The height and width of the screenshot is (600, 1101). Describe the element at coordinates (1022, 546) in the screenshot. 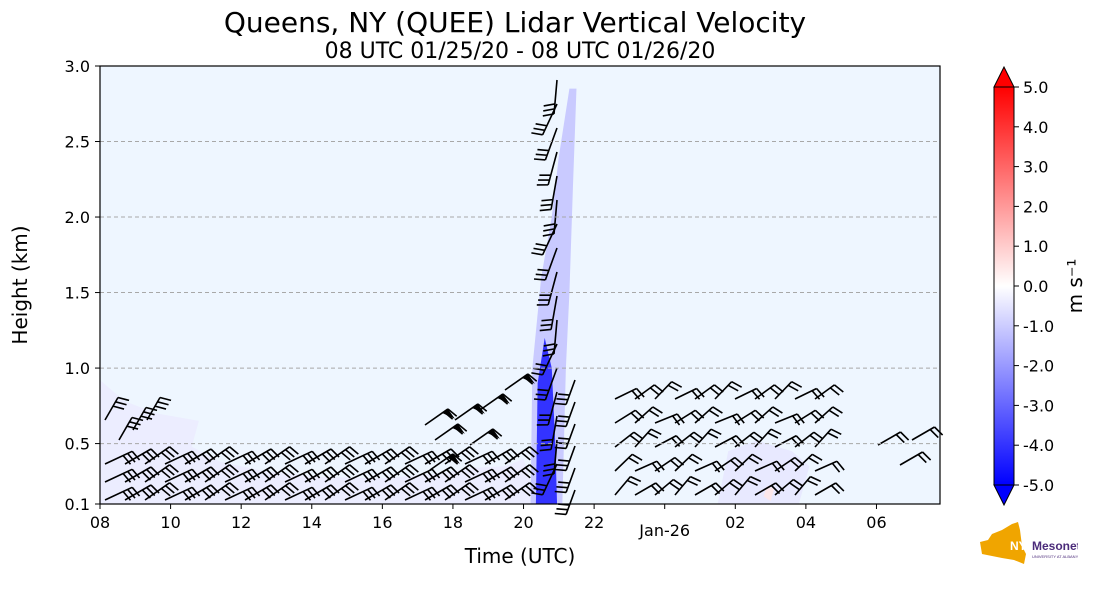

I see `svg-text: NYS` at that location.